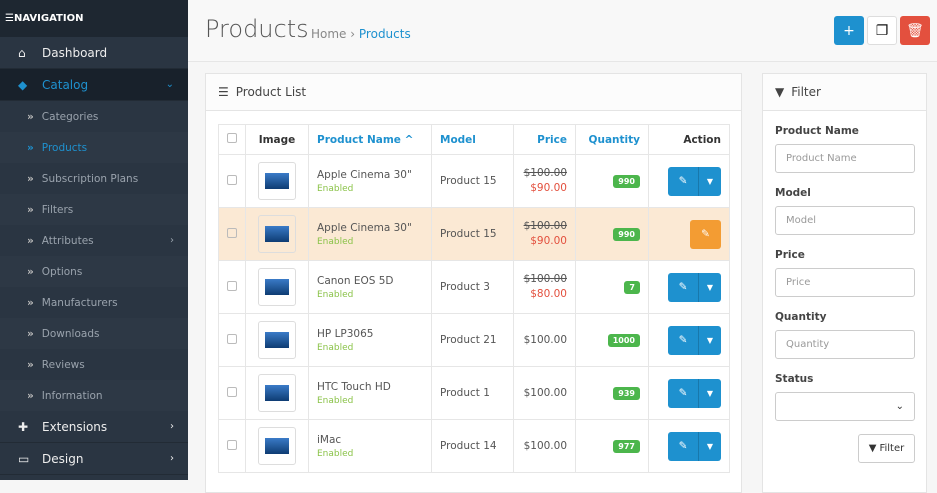  I want to click on filter-button-label: Filter, so click(892, 448).